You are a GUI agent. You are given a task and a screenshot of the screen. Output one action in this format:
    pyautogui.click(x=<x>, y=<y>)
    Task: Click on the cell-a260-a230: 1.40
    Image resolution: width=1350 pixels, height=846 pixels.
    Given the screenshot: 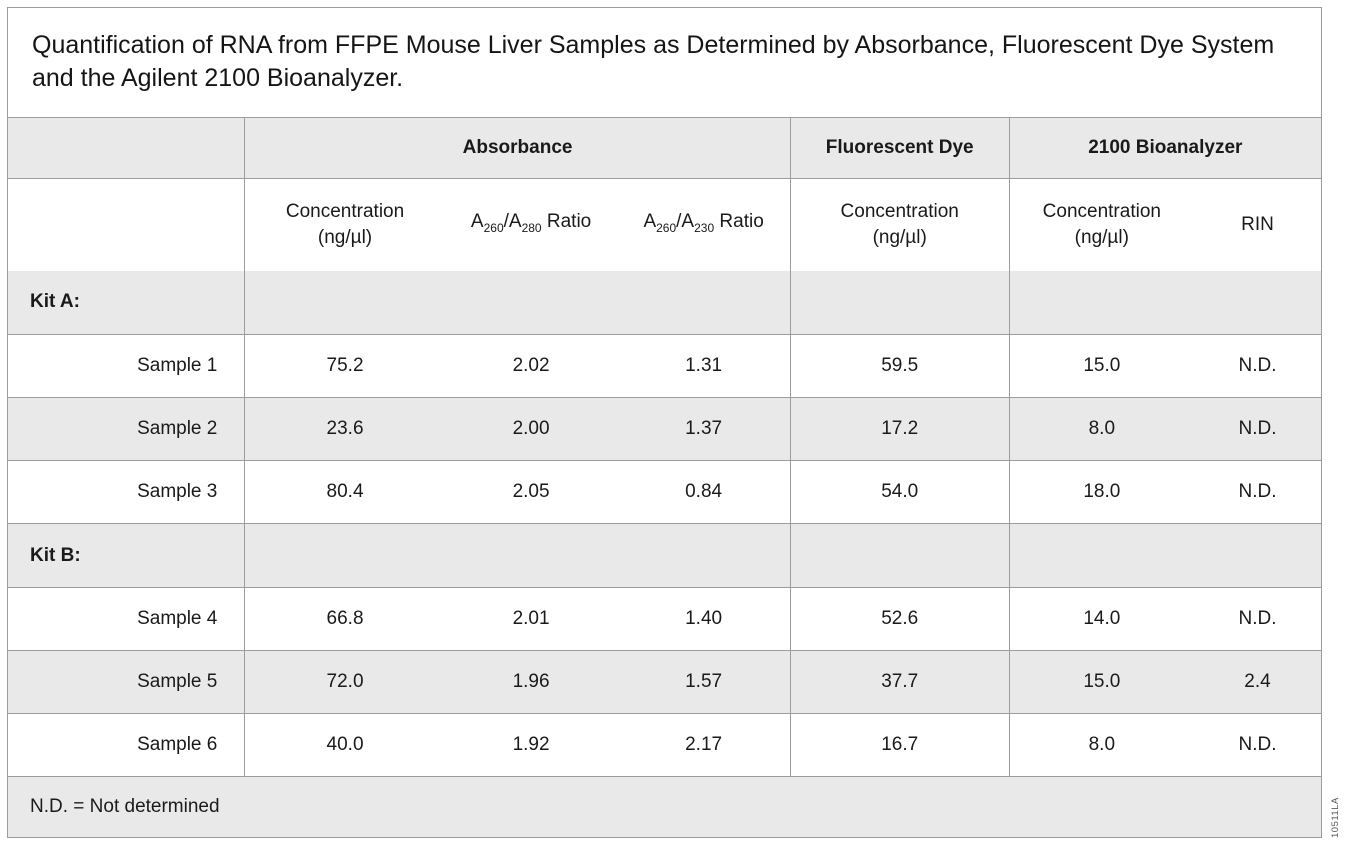 What is the action you would take?
    pyautogui.click(x=704, y=619)
    